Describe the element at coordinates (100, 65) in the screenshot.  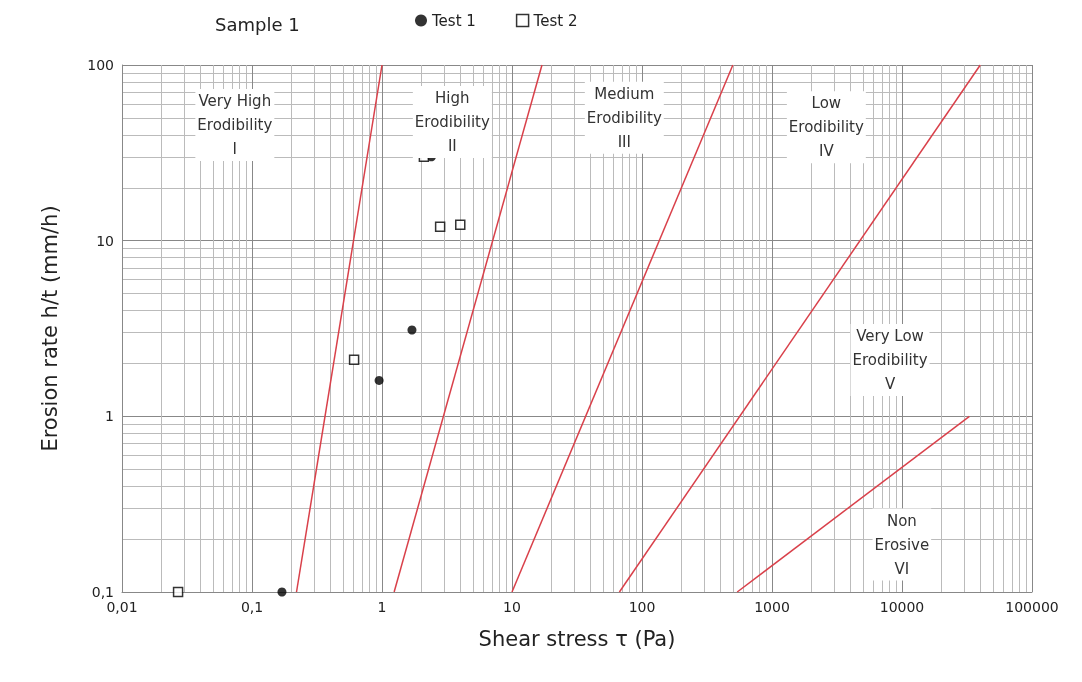
I see `y-tick-label: 100` at that location.